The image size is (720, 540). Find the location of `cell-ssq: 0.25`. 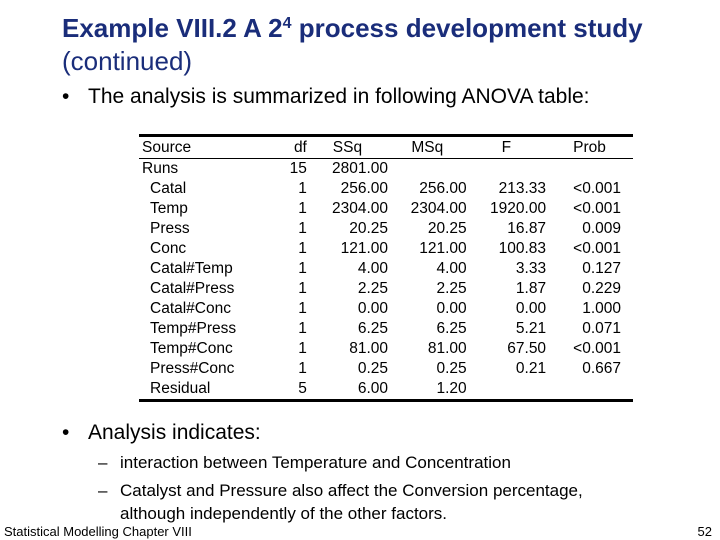

cell-ssq: 0.25 is located at coordinates (373, 368).